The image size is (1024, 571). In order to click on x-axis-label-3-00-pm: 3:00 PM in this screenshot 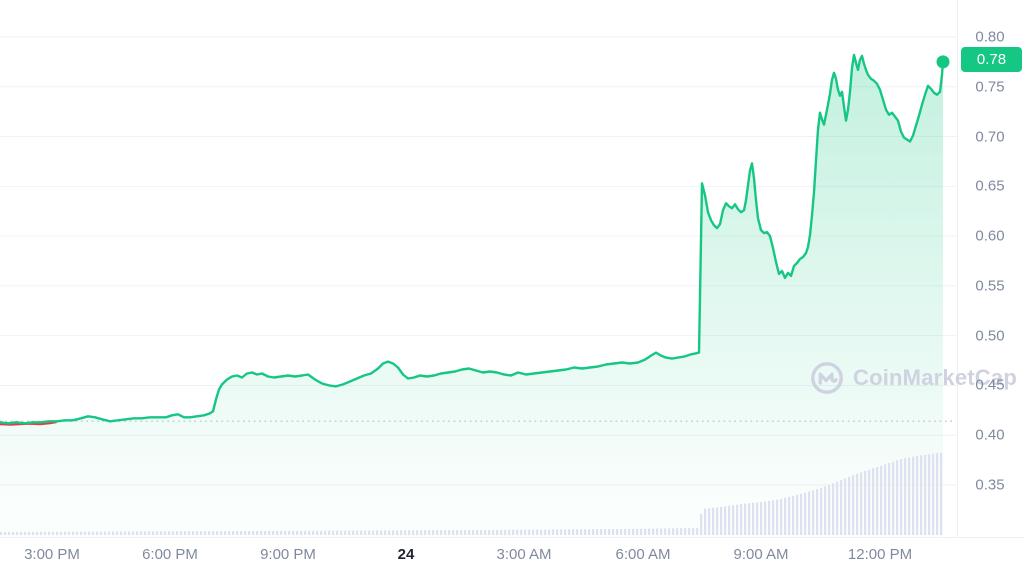, I will do `click(52, 554)`.